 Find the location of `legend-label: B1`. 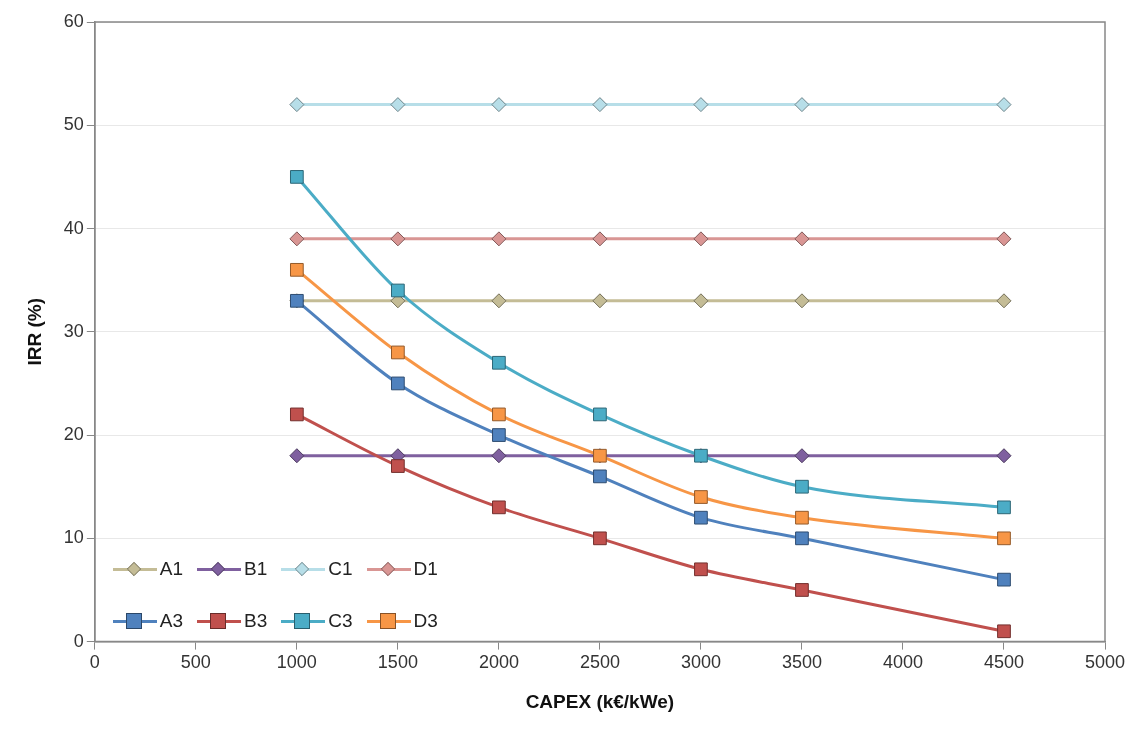

legend-label: B1 is located at coordinates (256, 568).